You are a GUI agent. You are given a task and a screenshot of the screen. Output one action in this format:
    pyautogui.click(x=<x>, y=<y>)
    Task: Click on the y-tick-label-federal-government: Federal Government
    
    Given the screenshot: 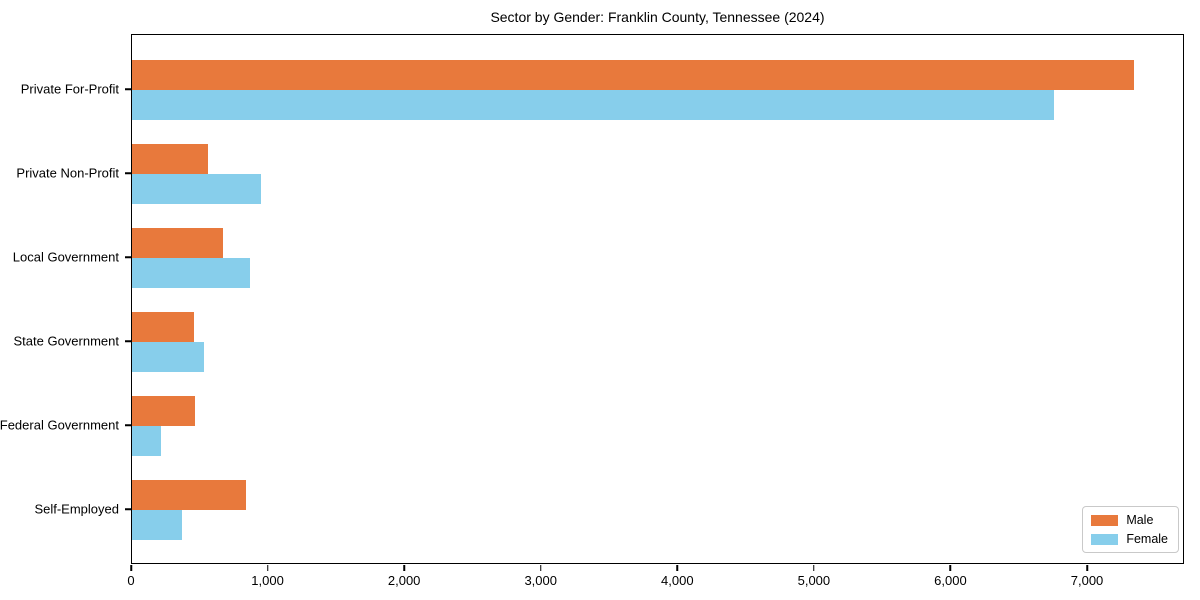 What is the action you would take?
    pyautogui.click(x=59, y=425)
    